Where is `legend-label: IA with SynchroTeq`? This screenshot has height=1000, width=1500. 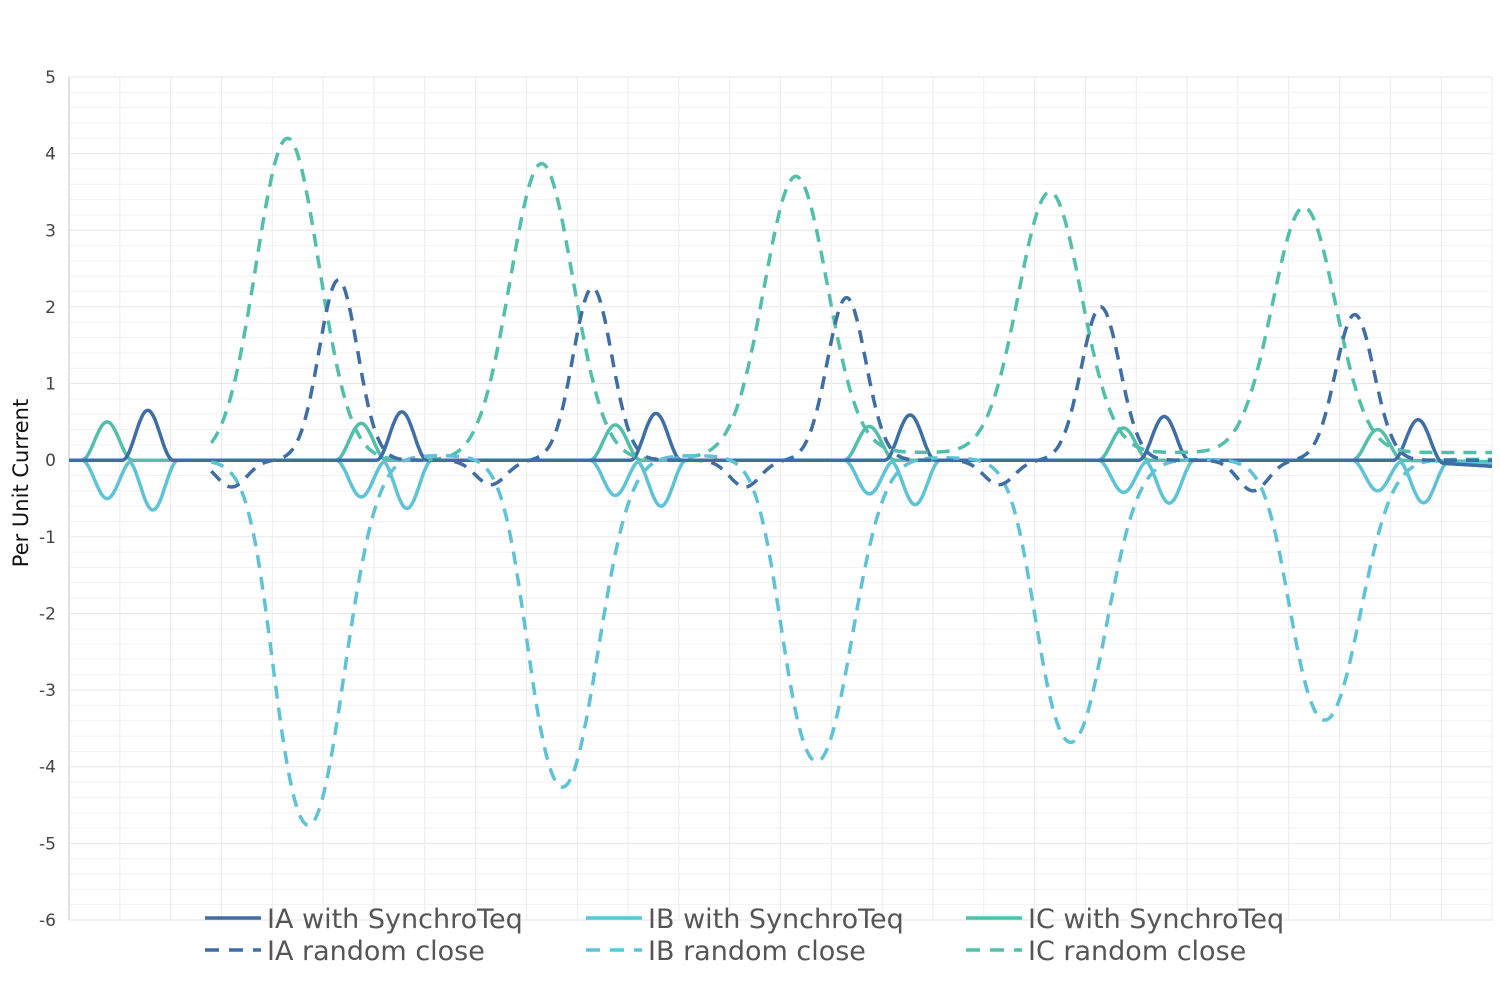 legend-label: IA with SynchroTeq is located at coordinates (395, 919).